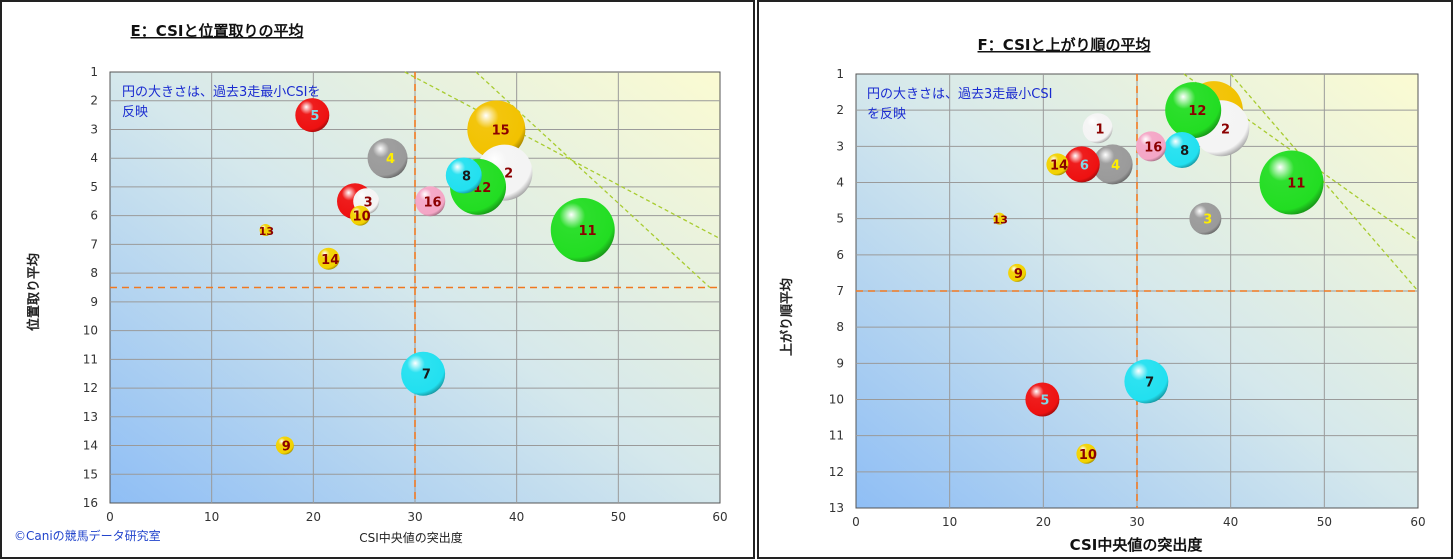  Describe the element at coordinates (618, 517) in the screenshot. I see `x-tick-label: 50` at that location.